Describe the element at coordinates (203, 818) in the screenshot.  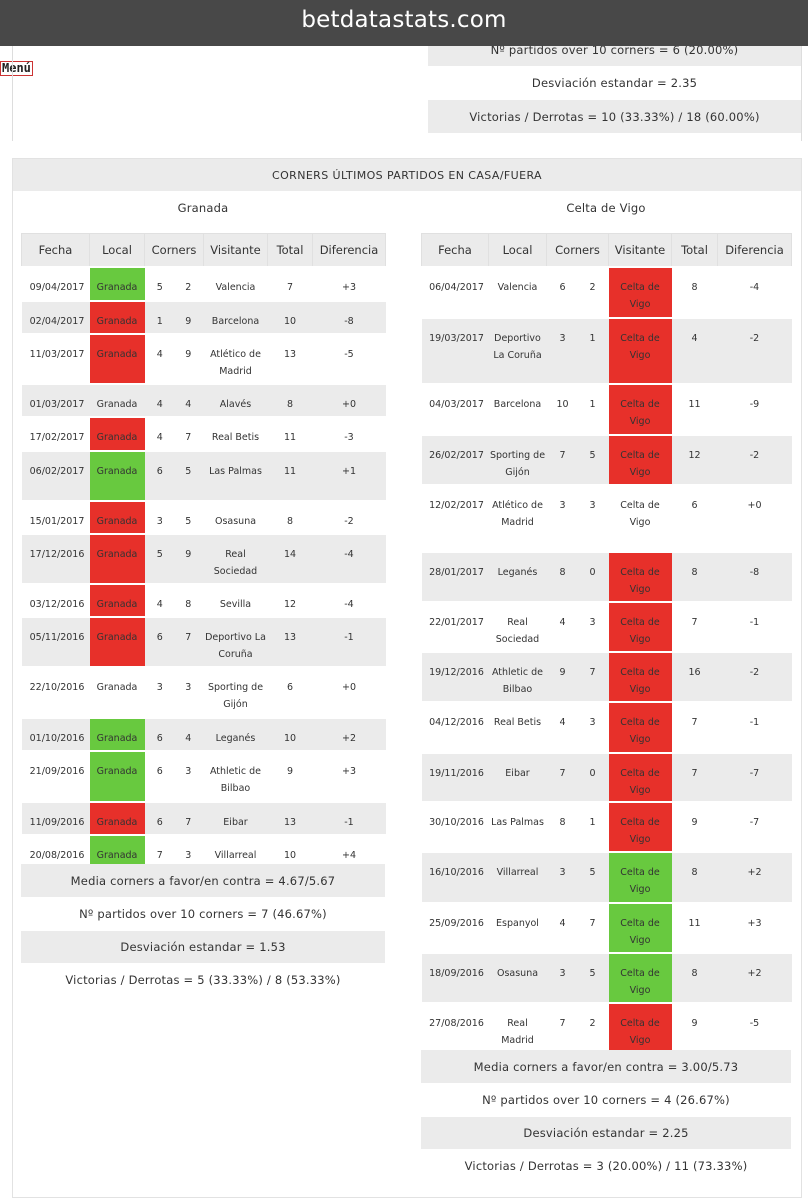
I see `table-row: 11/09/2016 Granada 6 7 Eibar 13 -1` at that location.